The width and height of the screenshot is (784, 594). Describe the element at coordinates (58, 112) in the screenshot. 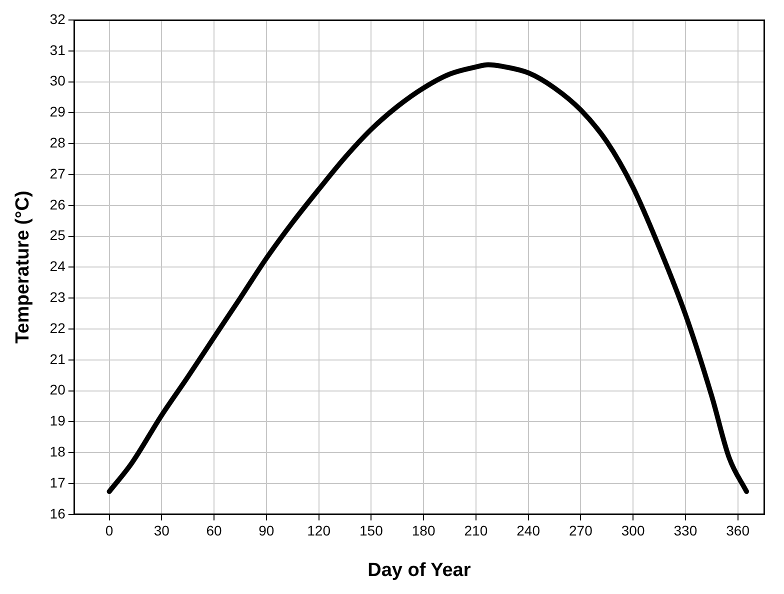

I see `y-tick-label: 29` at that location.